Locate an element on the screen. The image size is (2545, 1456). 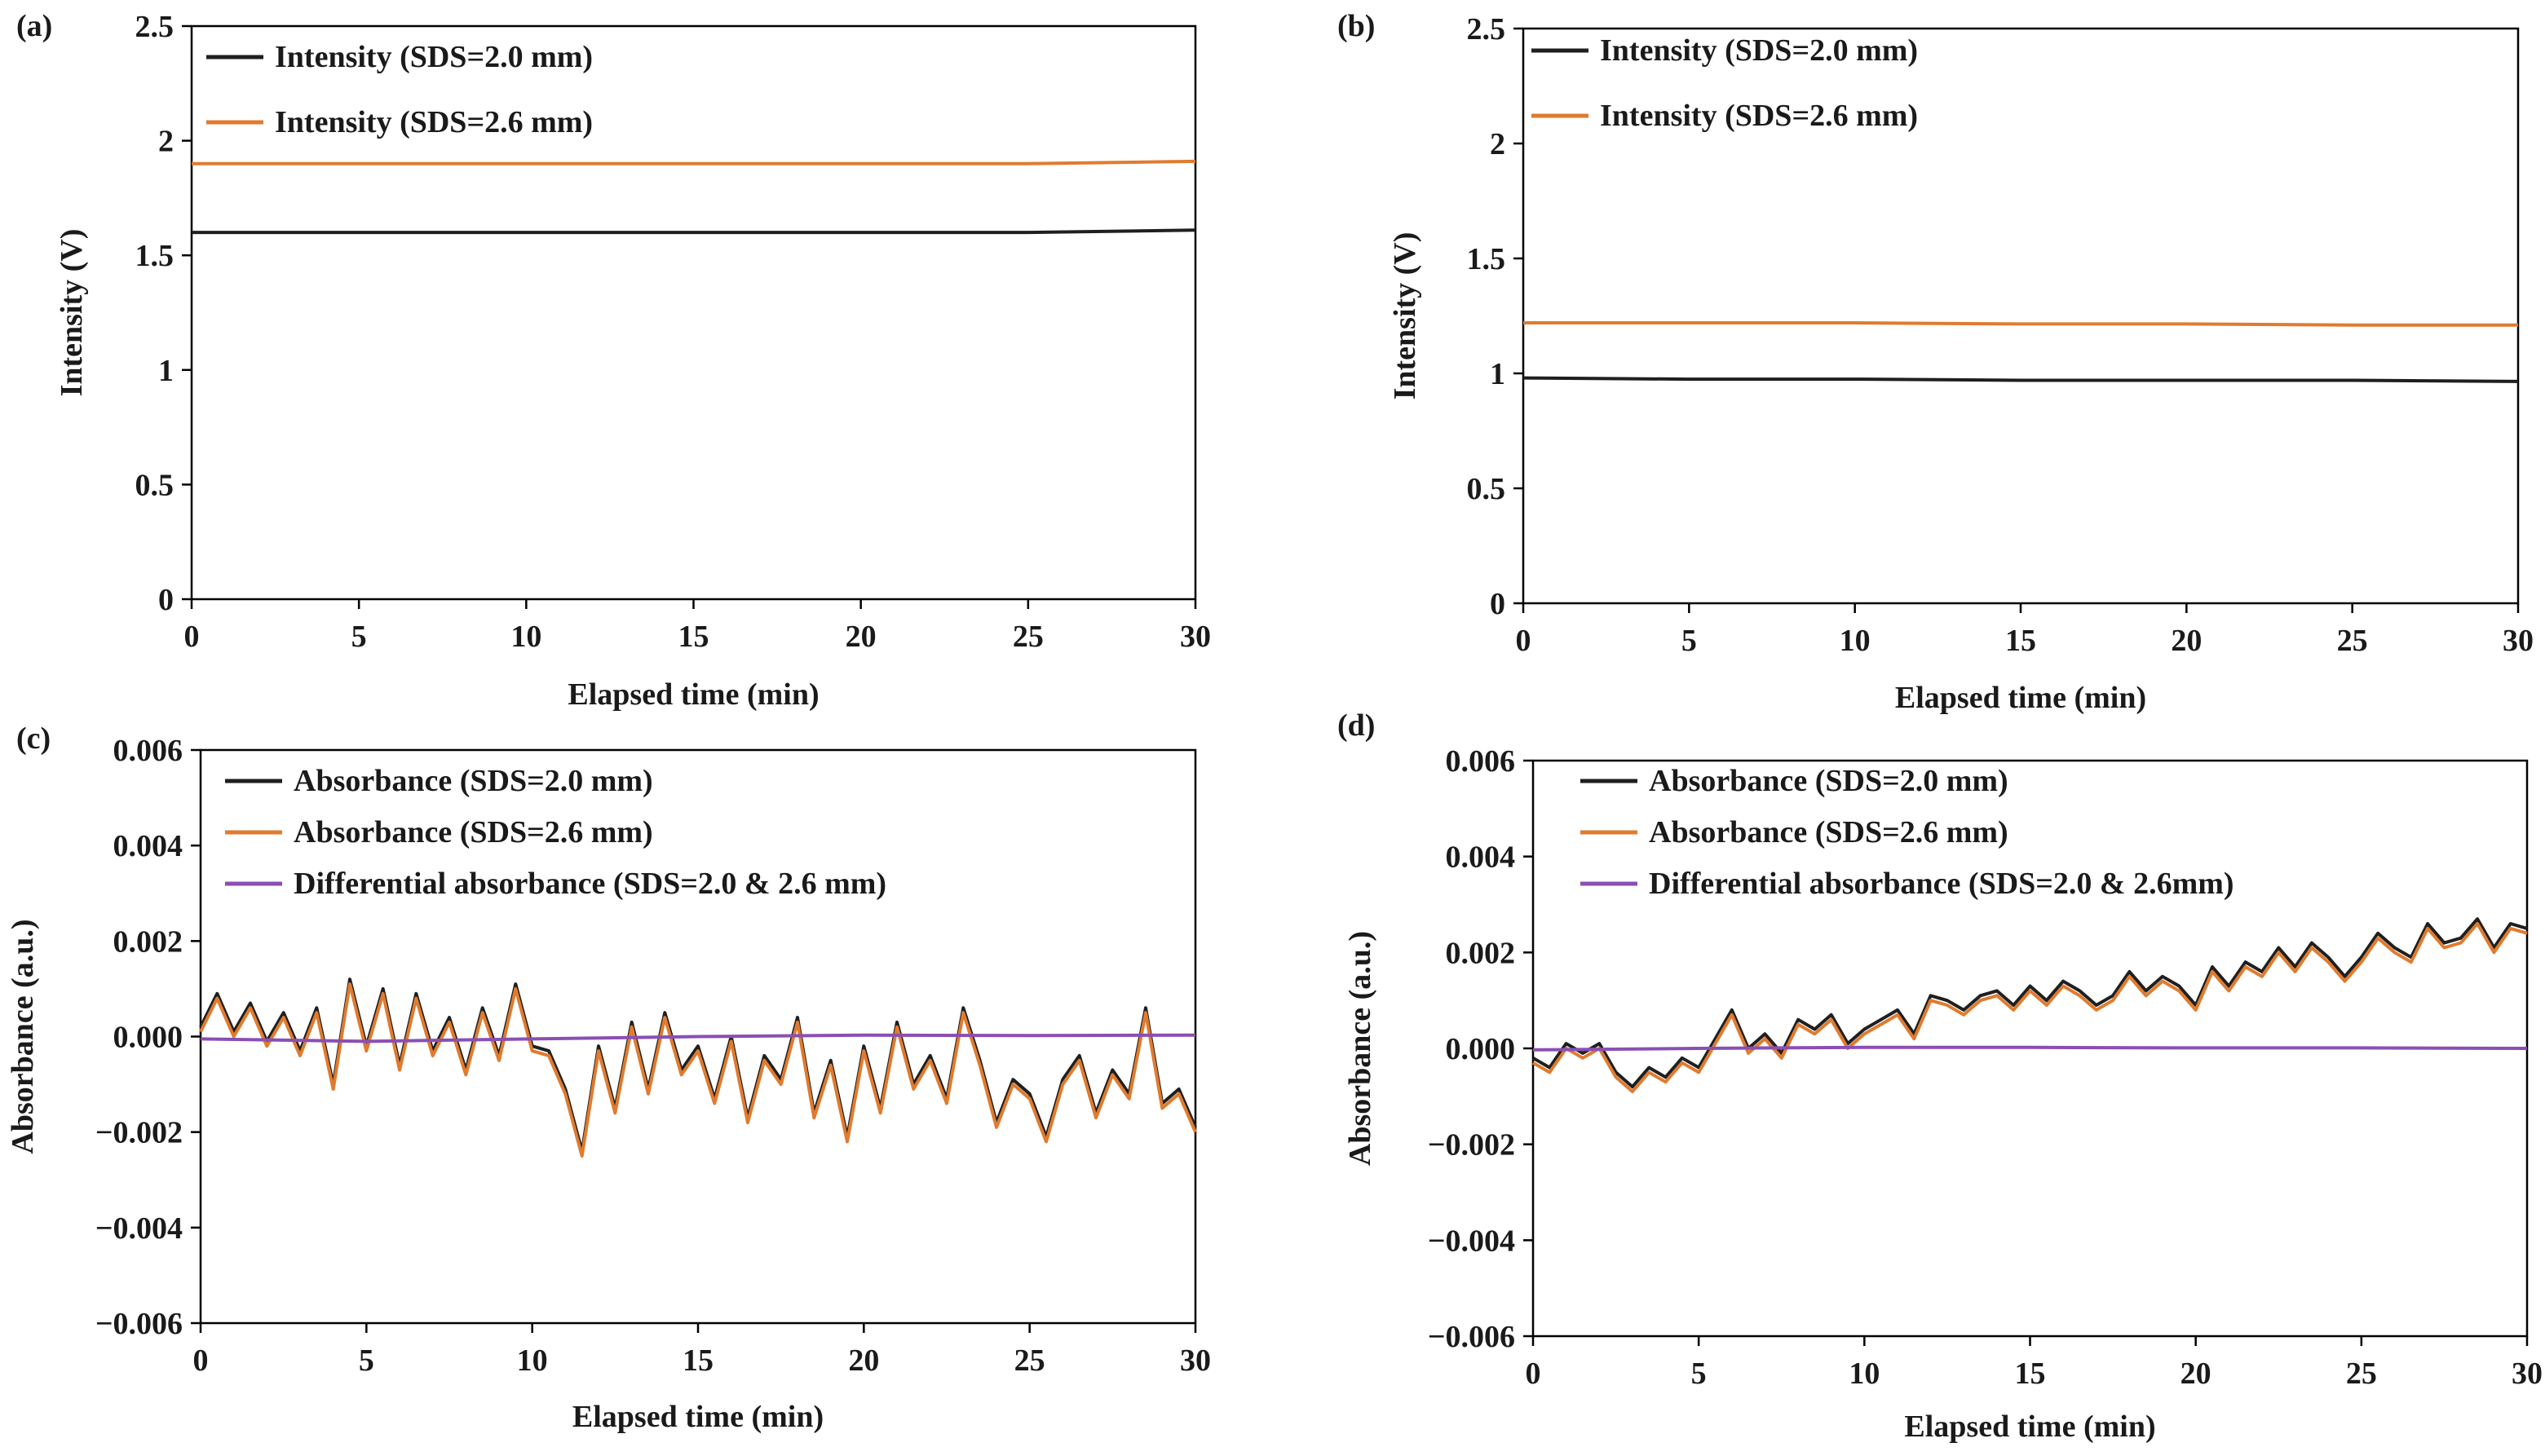
panel-label: (a) is located at coordinates (34, 26).